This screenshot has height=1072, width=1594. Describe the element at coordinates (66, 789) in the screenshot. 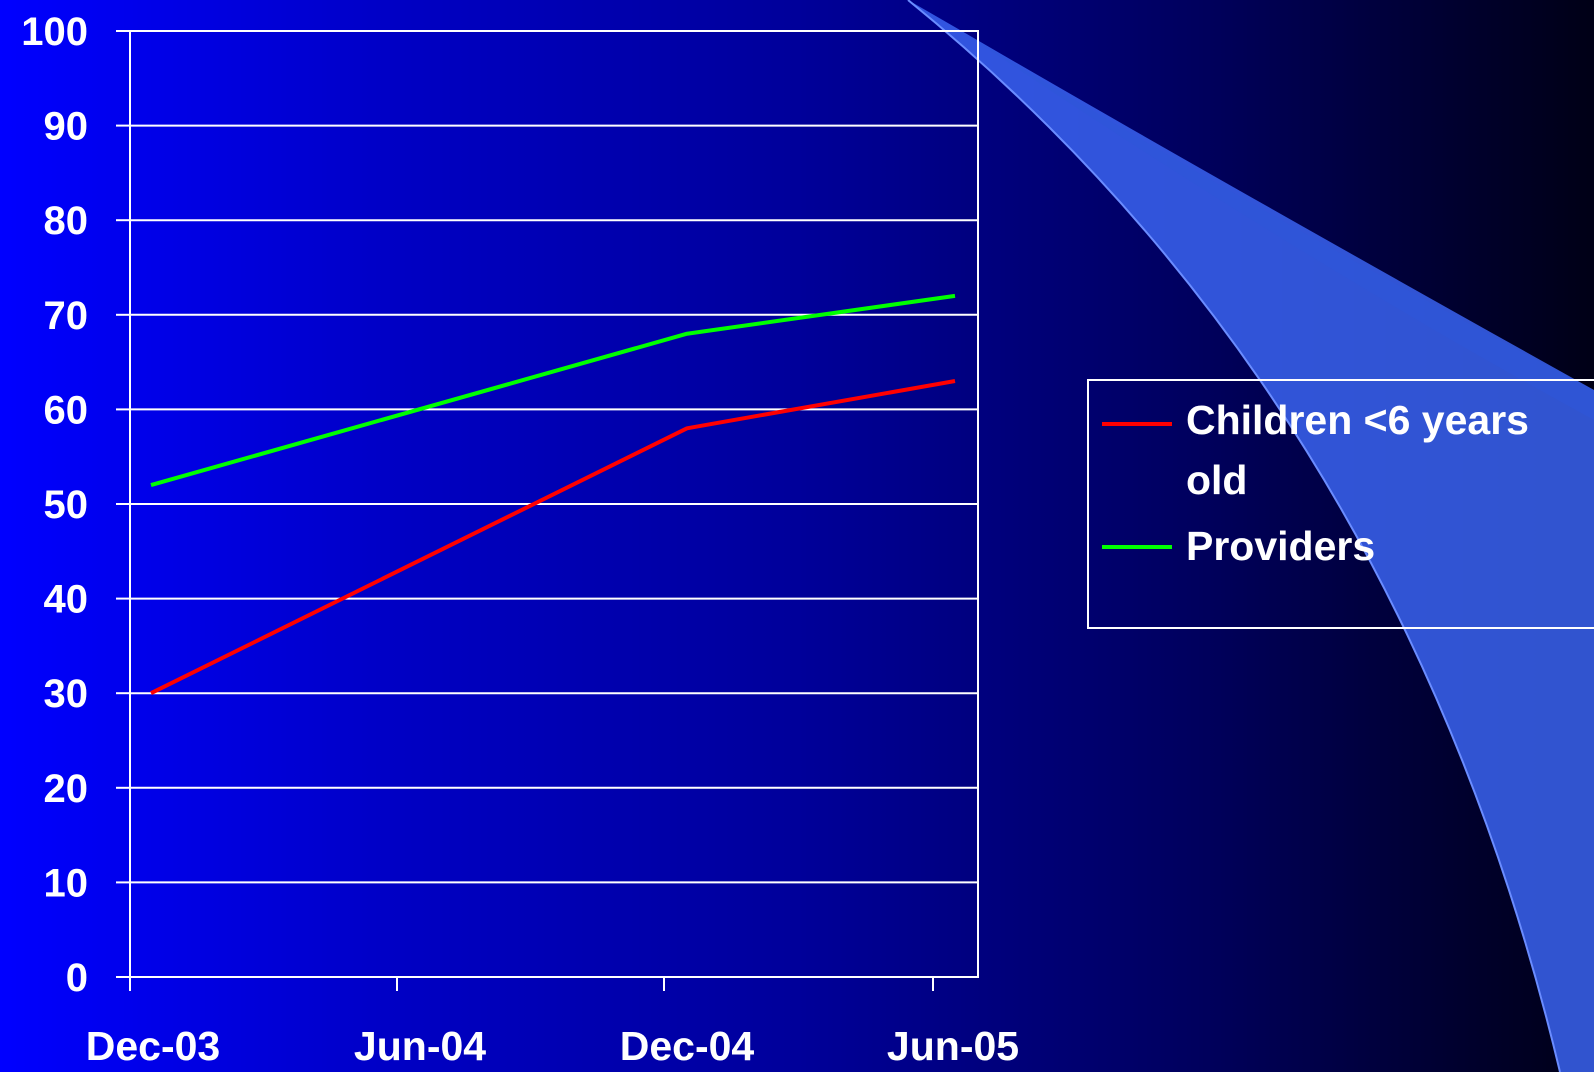

I see `y-tick-label: 20` at that location.